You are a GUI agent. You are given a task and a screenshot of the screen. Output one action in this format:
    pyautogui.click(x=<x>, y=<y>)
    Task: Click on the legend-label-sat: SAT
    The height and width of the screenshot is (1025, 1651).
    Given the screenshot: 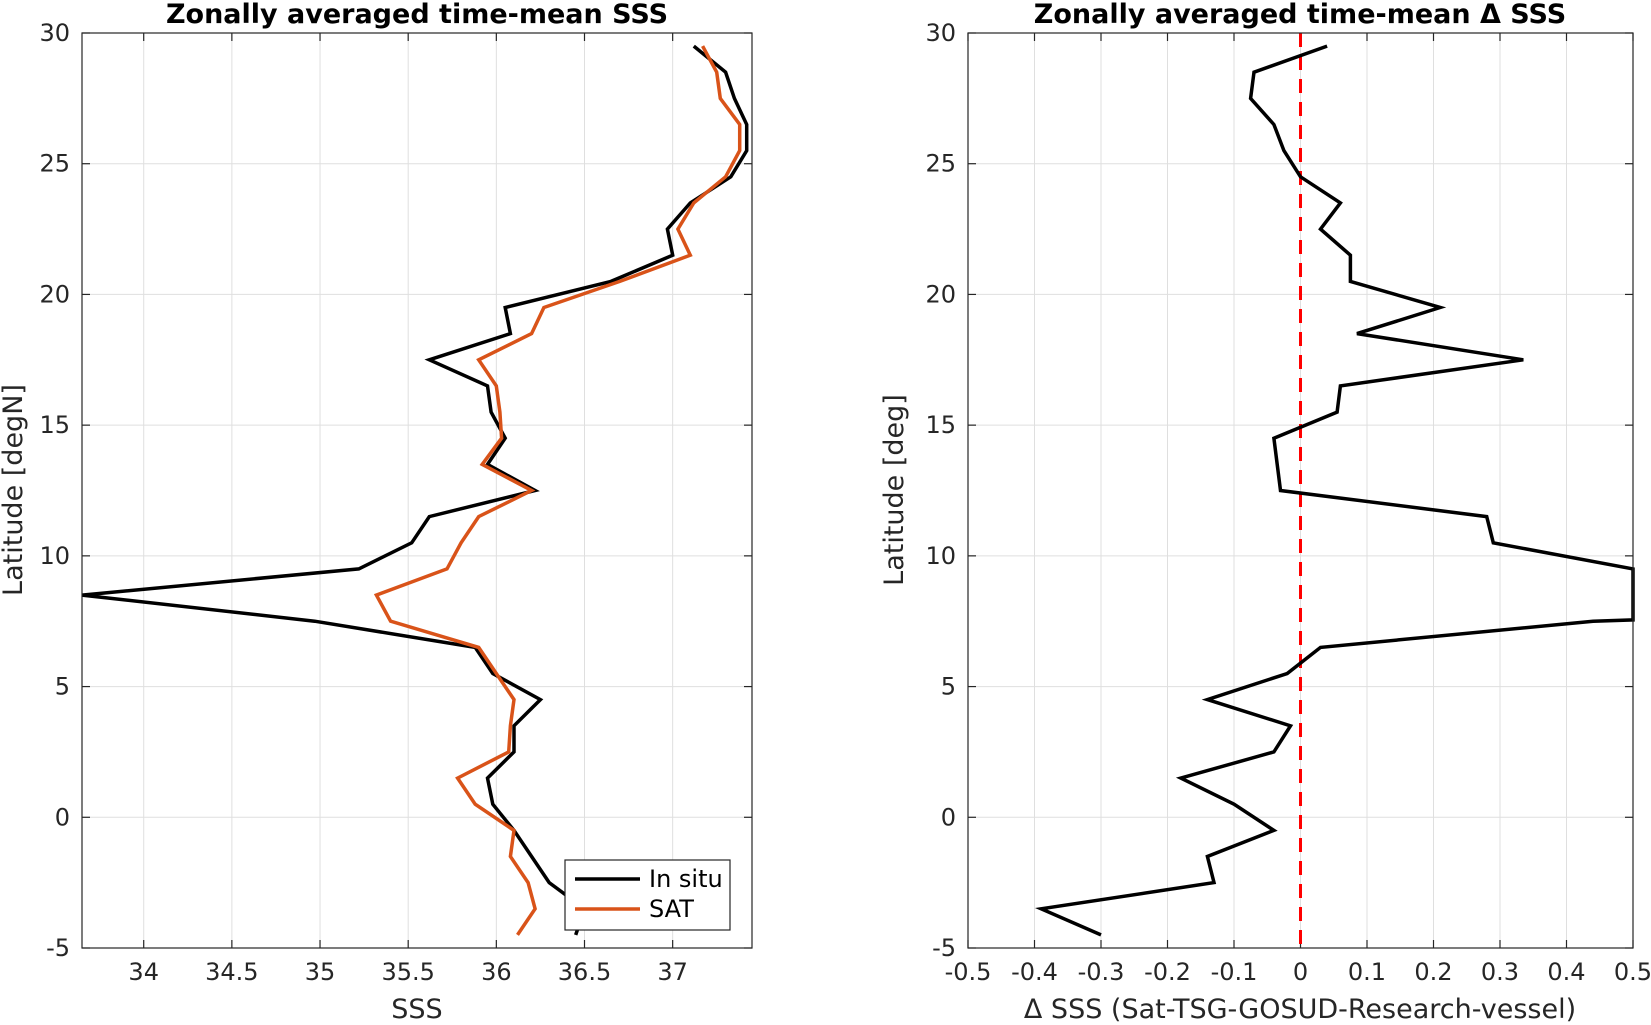 What is the action you would take?
    pyautogui.click(x=671, y=909)
    